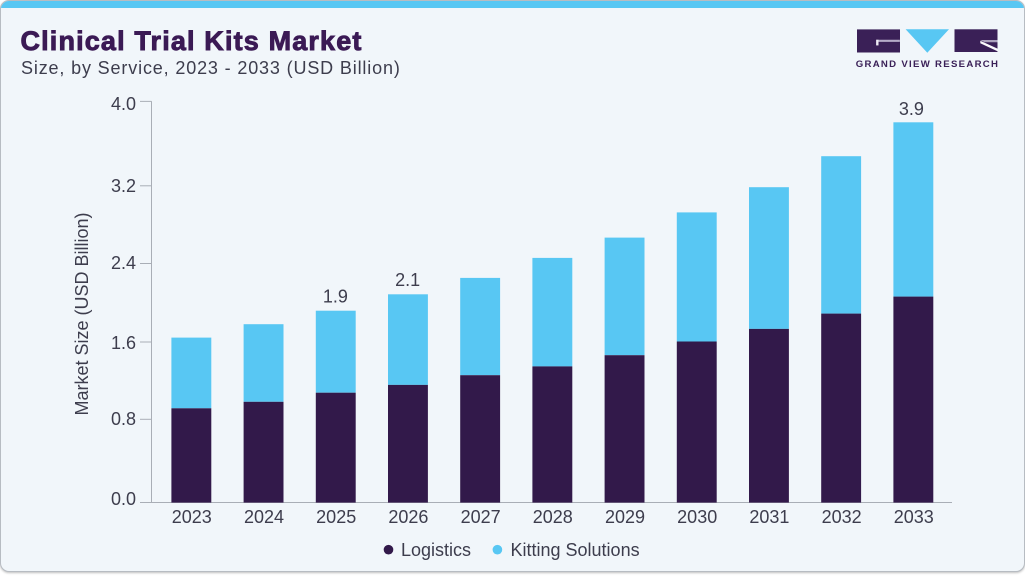 The image size is (1025, 576). What do you see at coordinates (575, 550) in the screenshot?
I see `svg-text: Kitting Solutions` at bounding box center [575, 550].